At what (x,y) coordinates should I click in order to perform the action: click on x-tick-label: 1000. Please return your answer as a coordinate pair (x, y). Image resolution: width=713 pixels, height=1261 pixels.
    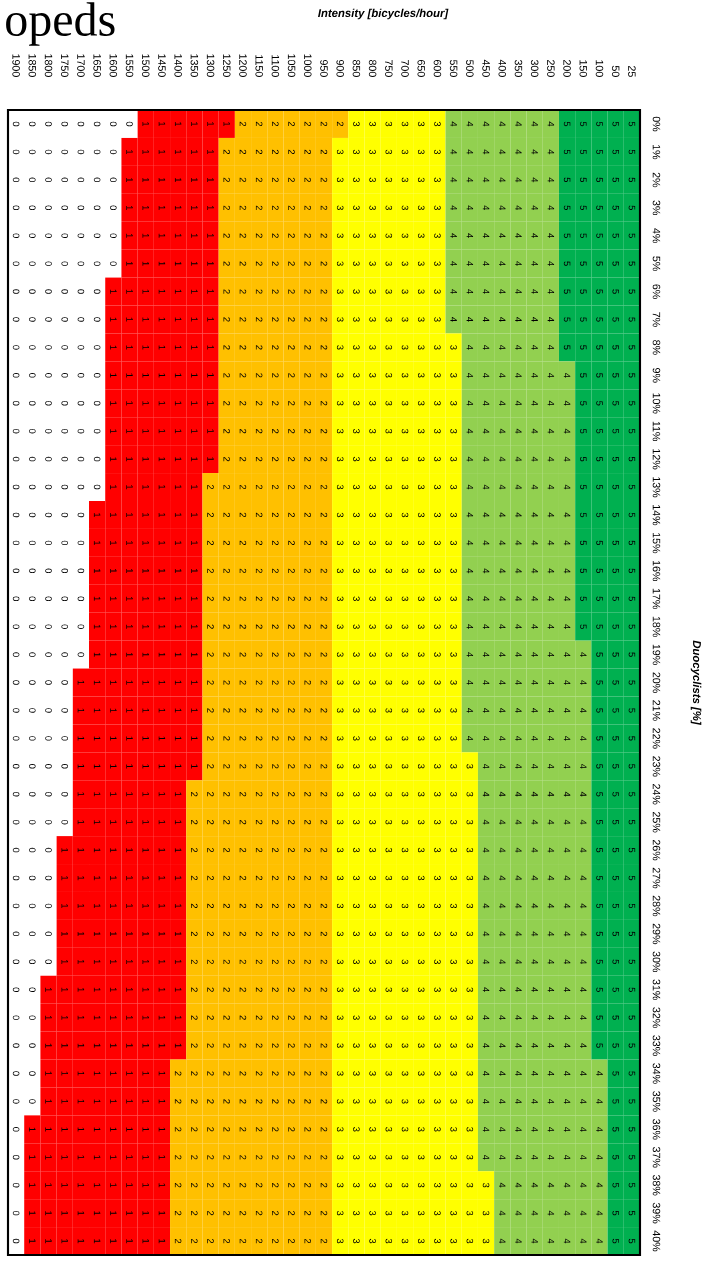
    Looking at the image, I should click on (308, 65).